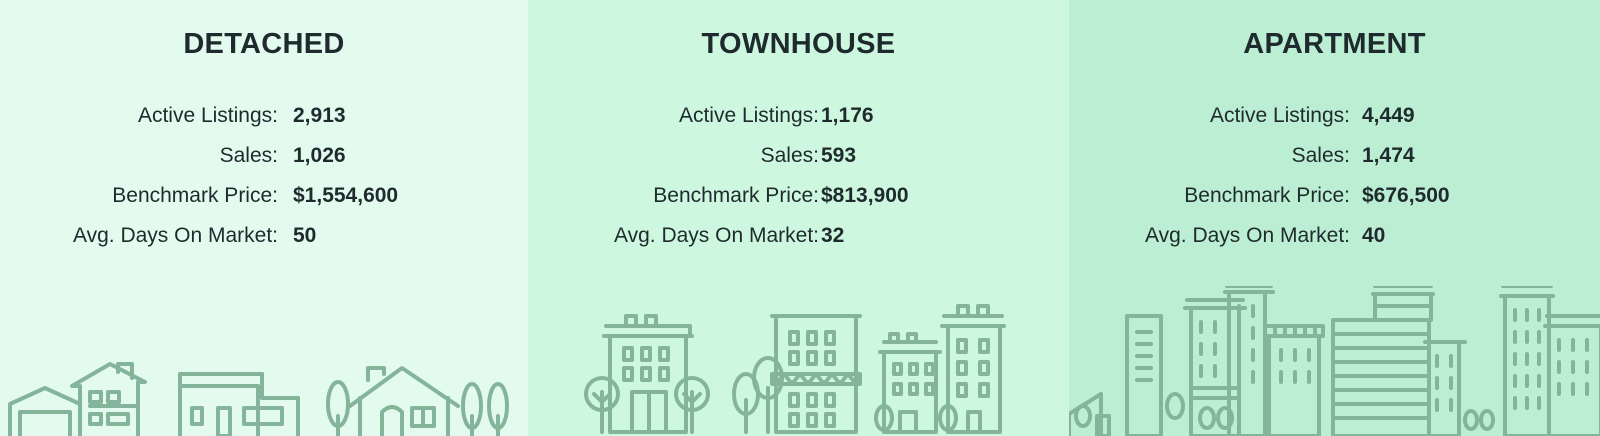 Image resolution: width=1600 pixels, height=436 pixels. What do you see at coordinates (346, 195) in the screenshot?
I see `stat-value: $1,554,600` at bounding box center [346, 195].